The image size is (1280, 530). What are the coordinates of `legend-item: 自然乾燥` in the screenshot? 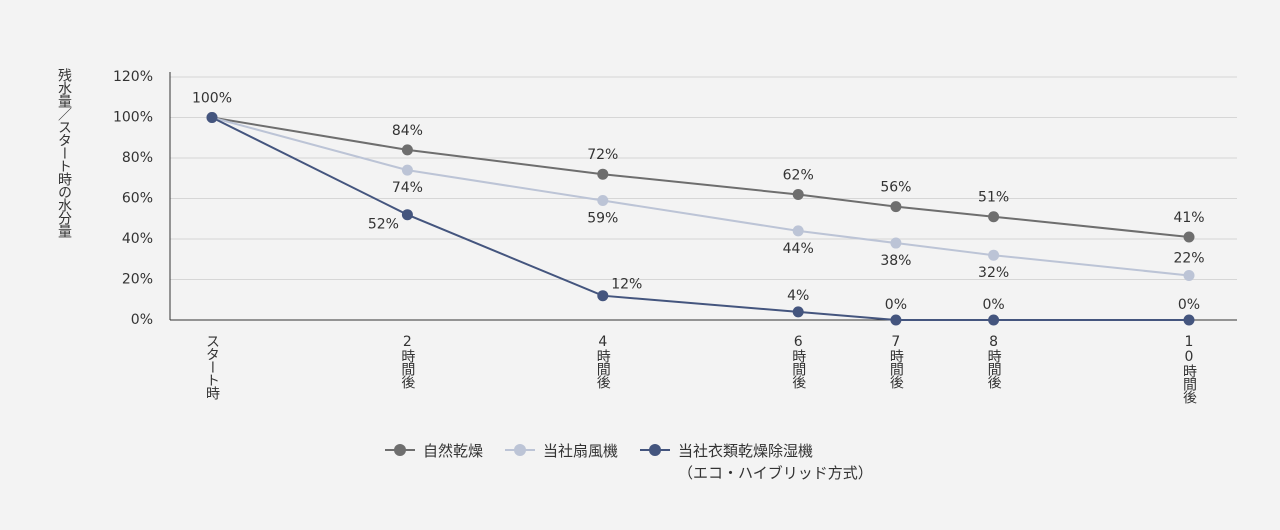 It's located at (434, 451).